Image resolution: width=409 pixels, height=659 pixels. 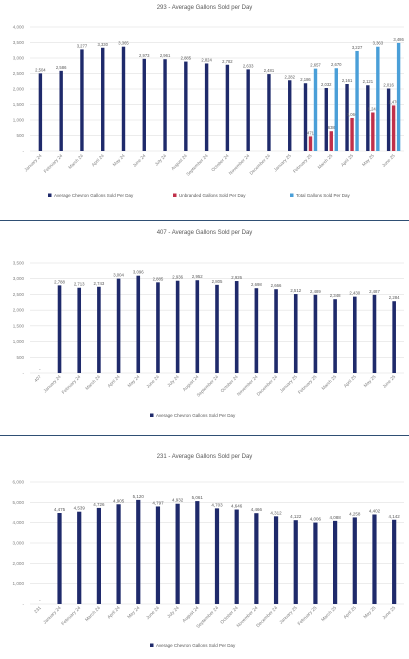 I want to click on data-label: 2,489, so click(x=315, y=291).